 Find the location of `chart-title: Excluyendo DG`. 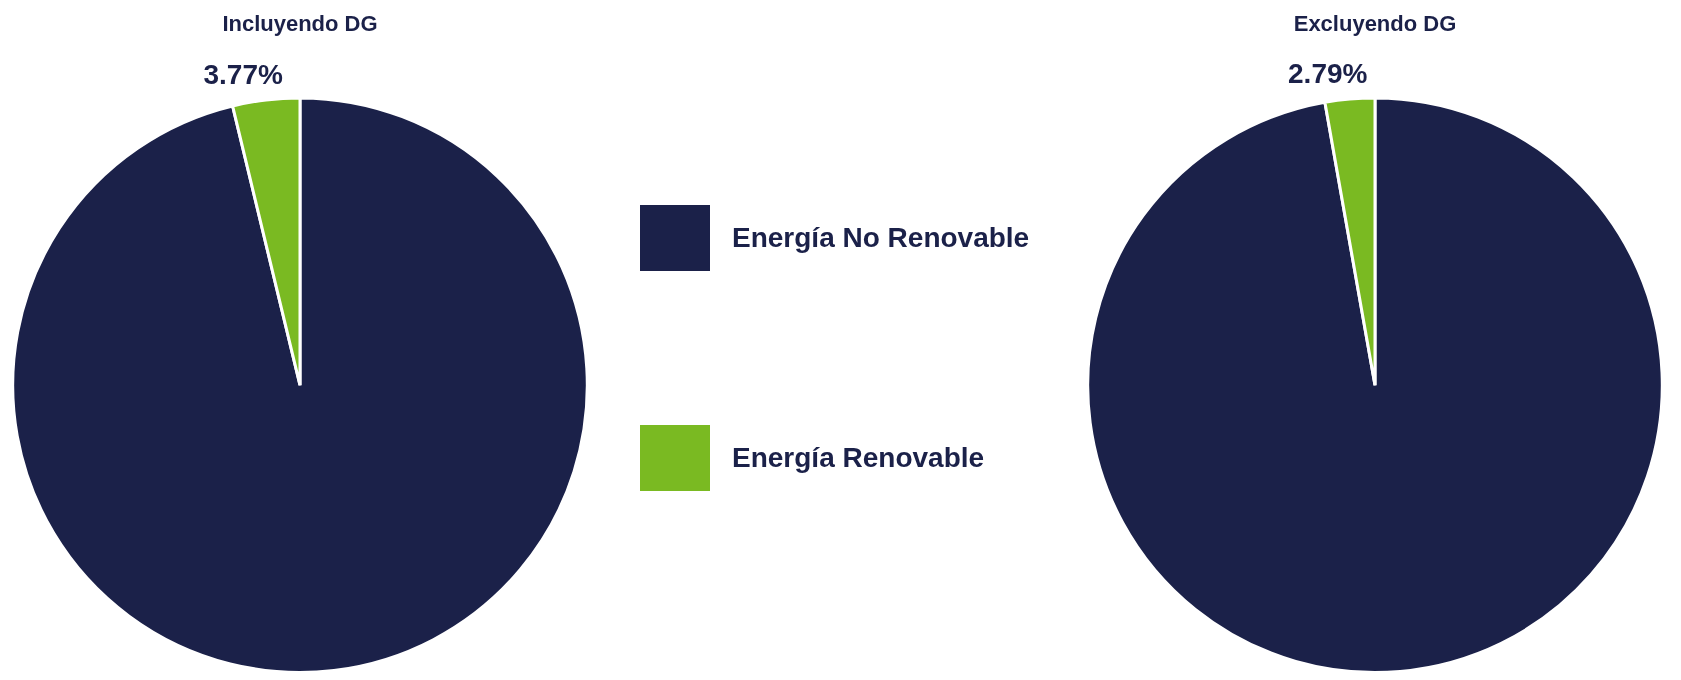

chart-title: Excluyendo DG is located at coordinates (1375, 24).